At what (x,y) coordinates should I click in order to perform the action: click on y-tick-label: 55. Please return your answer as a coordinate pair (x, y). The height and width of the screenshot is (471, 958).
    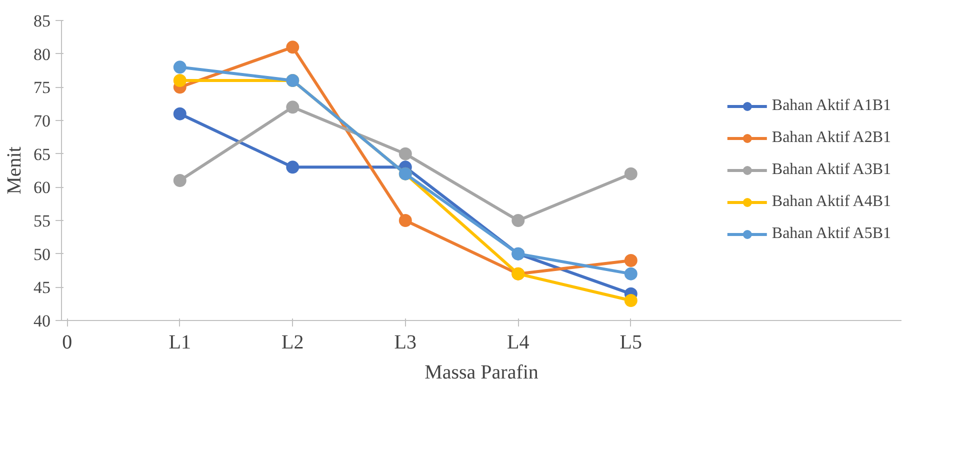
    Looking at the image, I should click on (42, 221).